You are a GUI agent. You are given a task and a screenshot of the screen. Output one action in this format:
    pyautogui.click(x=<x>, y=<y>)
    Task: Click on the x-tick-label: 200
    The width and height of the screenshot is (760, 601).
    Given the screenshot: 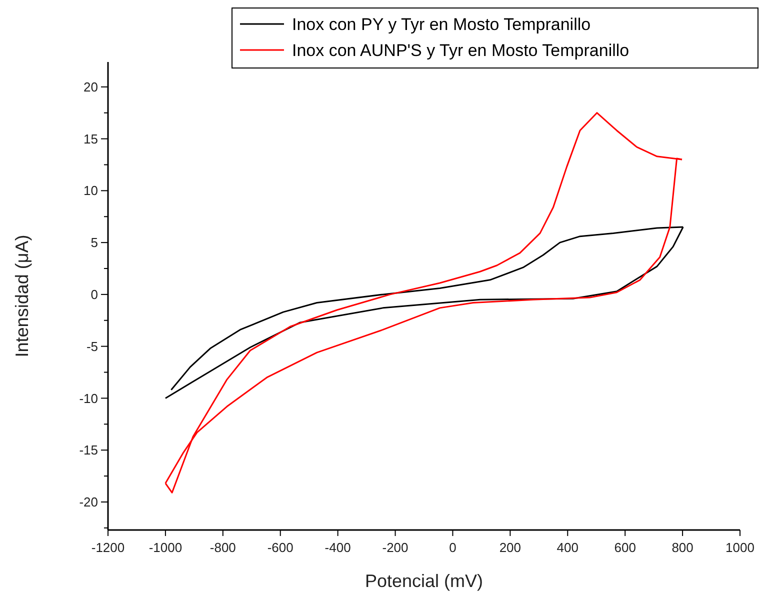 What is the action you would take?
    pyautogui.click(x=510, y=547)
    